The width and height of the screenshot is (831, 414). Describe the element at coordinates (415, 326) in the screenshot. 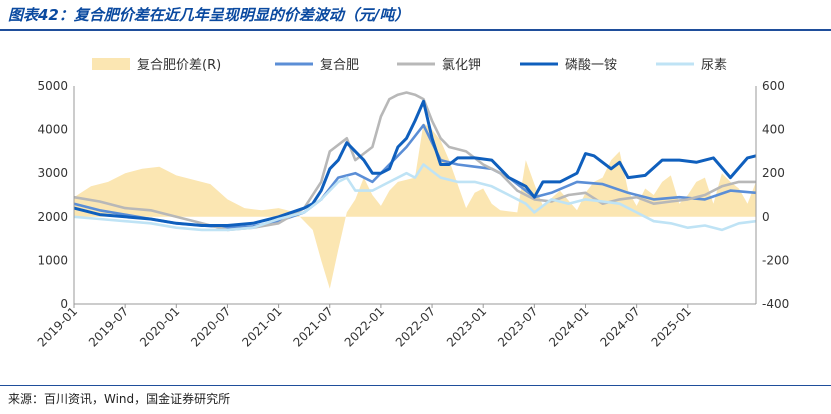

I see `x-tick-label: 2022-07` at that location.